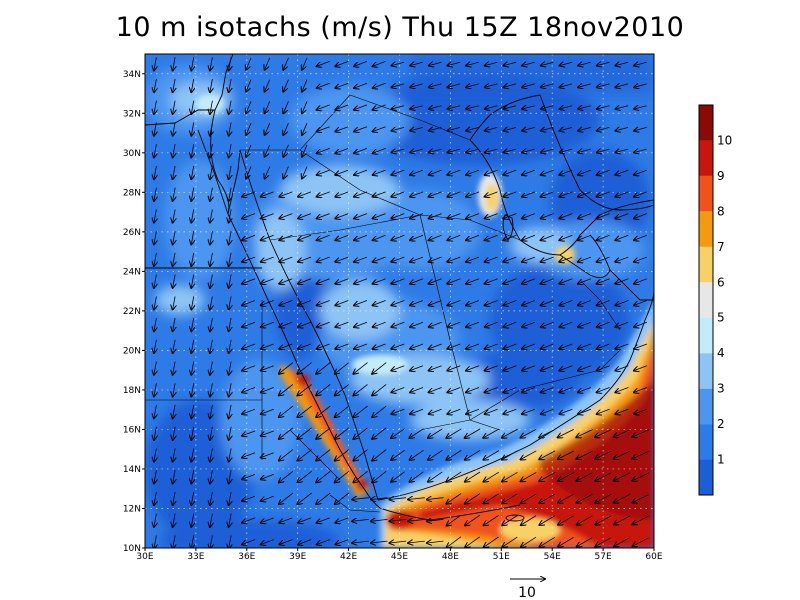 This screenshot has height=600, width=800. What do you see at coordinates (721, 460) in the screenshot?
I see `colorbar-label: 1` at bounding box center [721, 460].